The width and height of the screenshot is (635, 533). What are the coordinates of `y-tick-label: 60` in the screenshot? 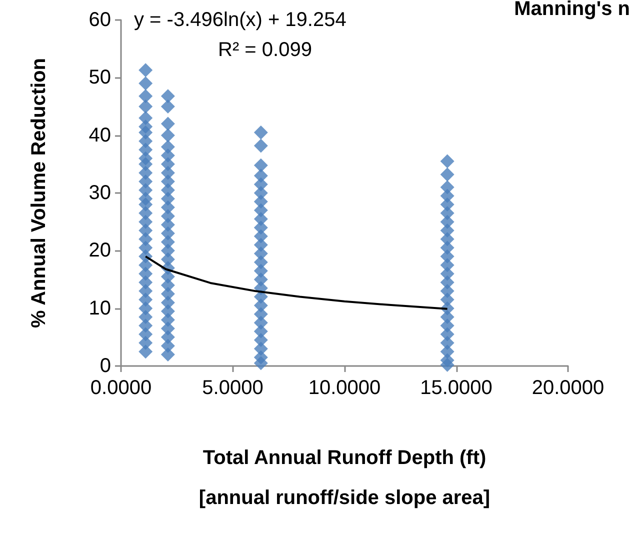 It's located at (99, 20).